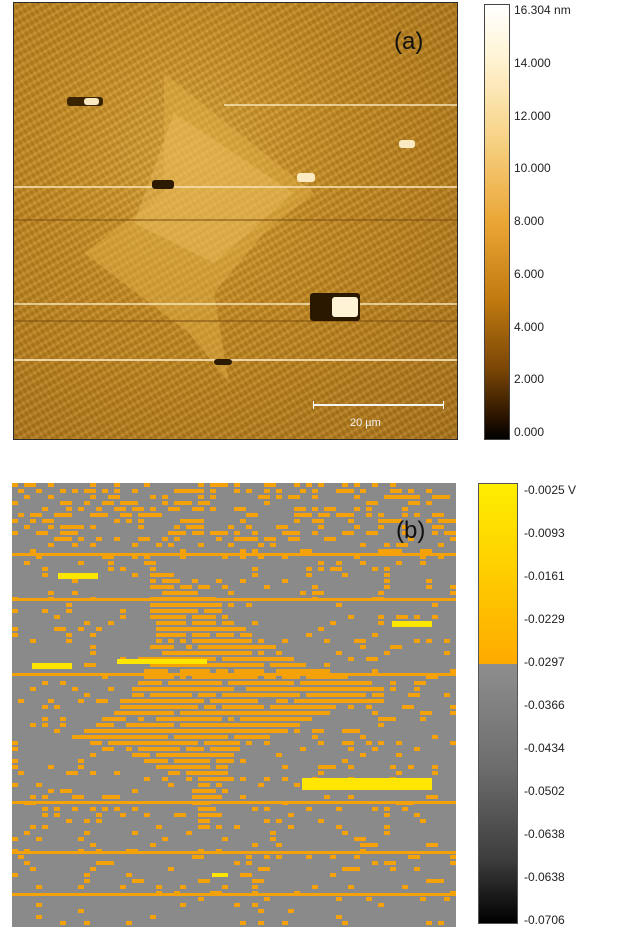 The image size is (623, 928). I want to click on potential-colorbar-tick-label: -0.0229, so click(544, 619).